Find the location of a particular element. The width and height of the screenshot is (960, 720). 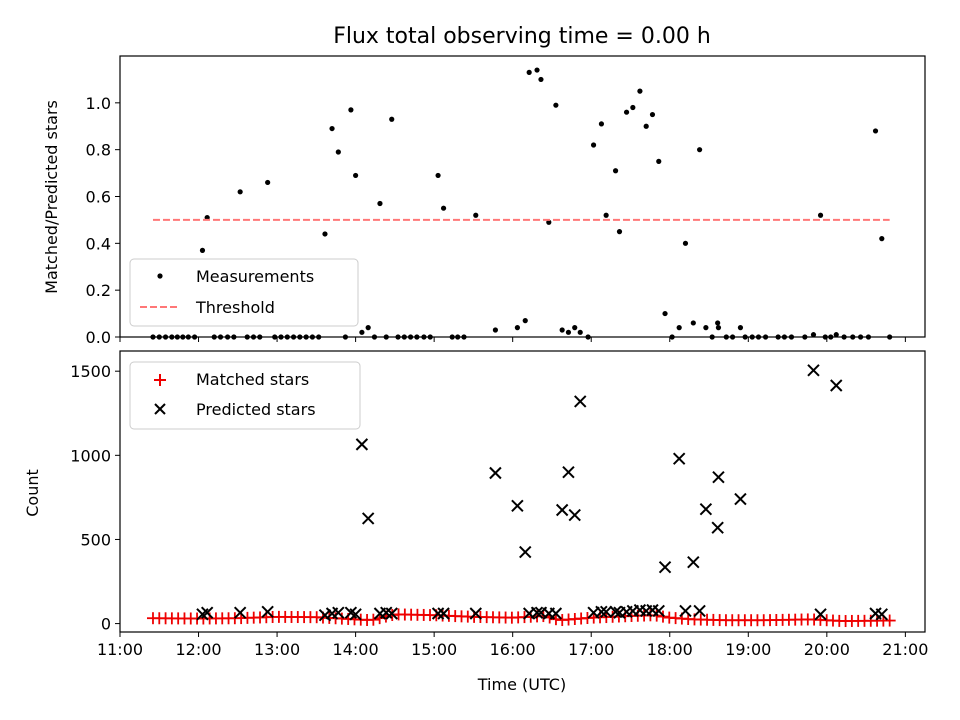

x-tick-label: 16:00 is located at coordinates (513, 649).